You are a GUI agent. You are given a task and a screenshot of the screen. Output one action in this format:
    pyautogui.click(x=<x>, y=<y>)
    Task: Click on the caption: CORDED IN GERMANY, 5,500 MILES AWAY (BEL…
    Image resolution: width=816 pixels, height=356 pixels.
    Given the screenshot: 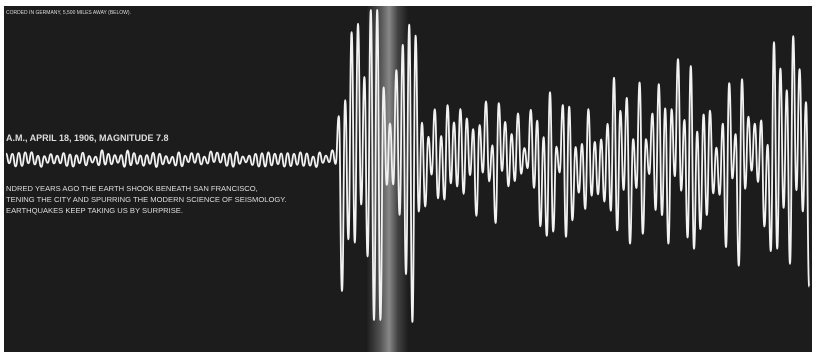 What is the action you would take?
    pyautogui.click(x=68, y=13)
    